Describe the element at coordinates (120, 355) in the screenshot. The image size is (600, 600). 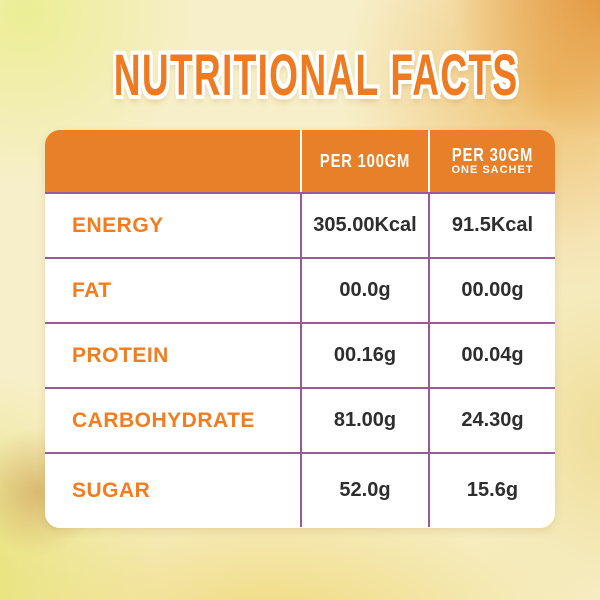
I see `nutrient-label: PROTEIN` at that location.